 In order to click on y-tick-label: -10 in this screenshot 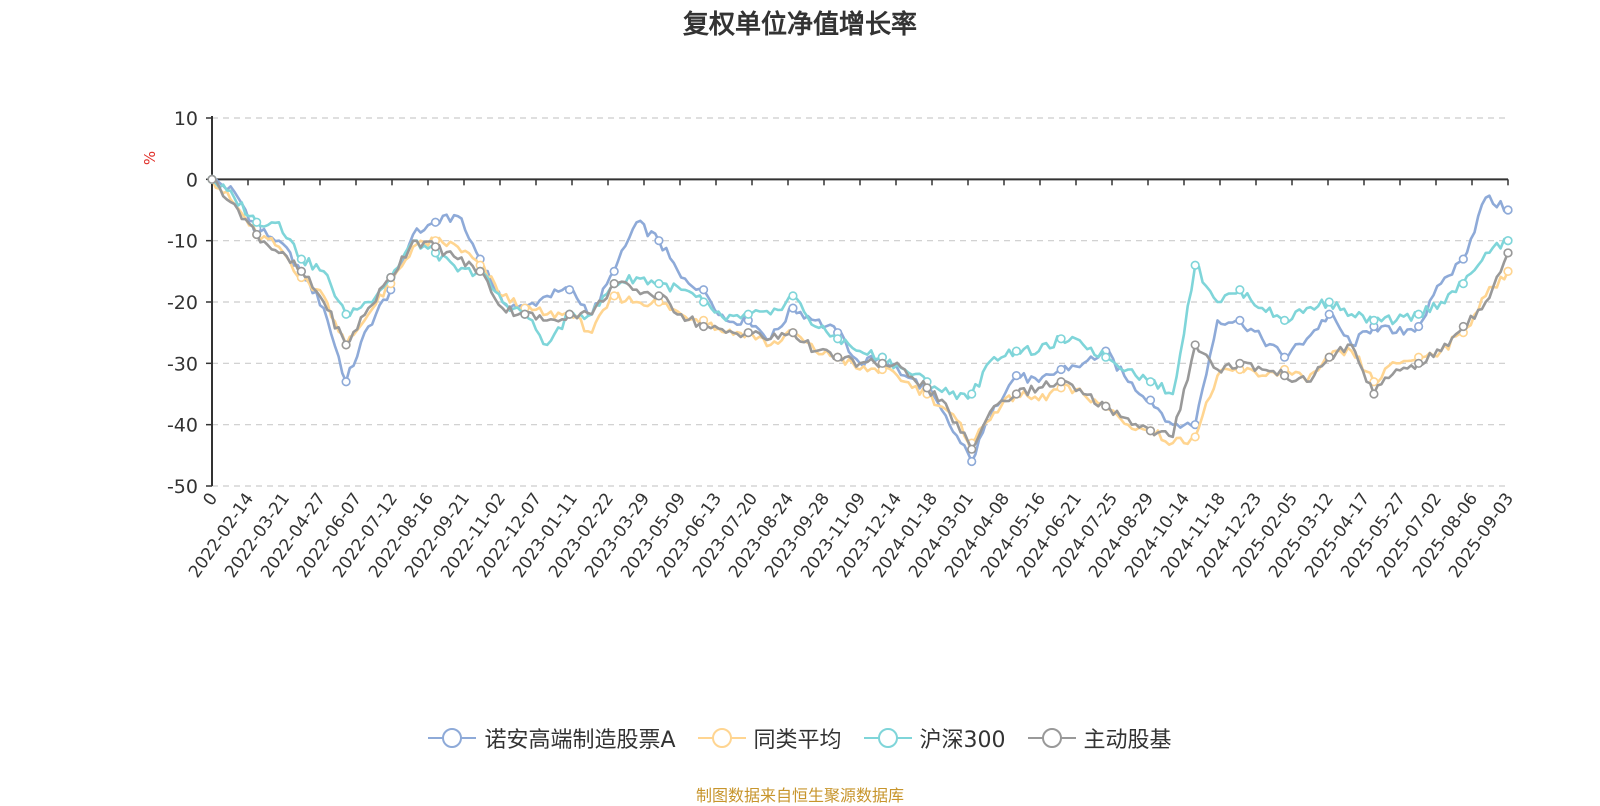, I will do `click(182, 242)`.